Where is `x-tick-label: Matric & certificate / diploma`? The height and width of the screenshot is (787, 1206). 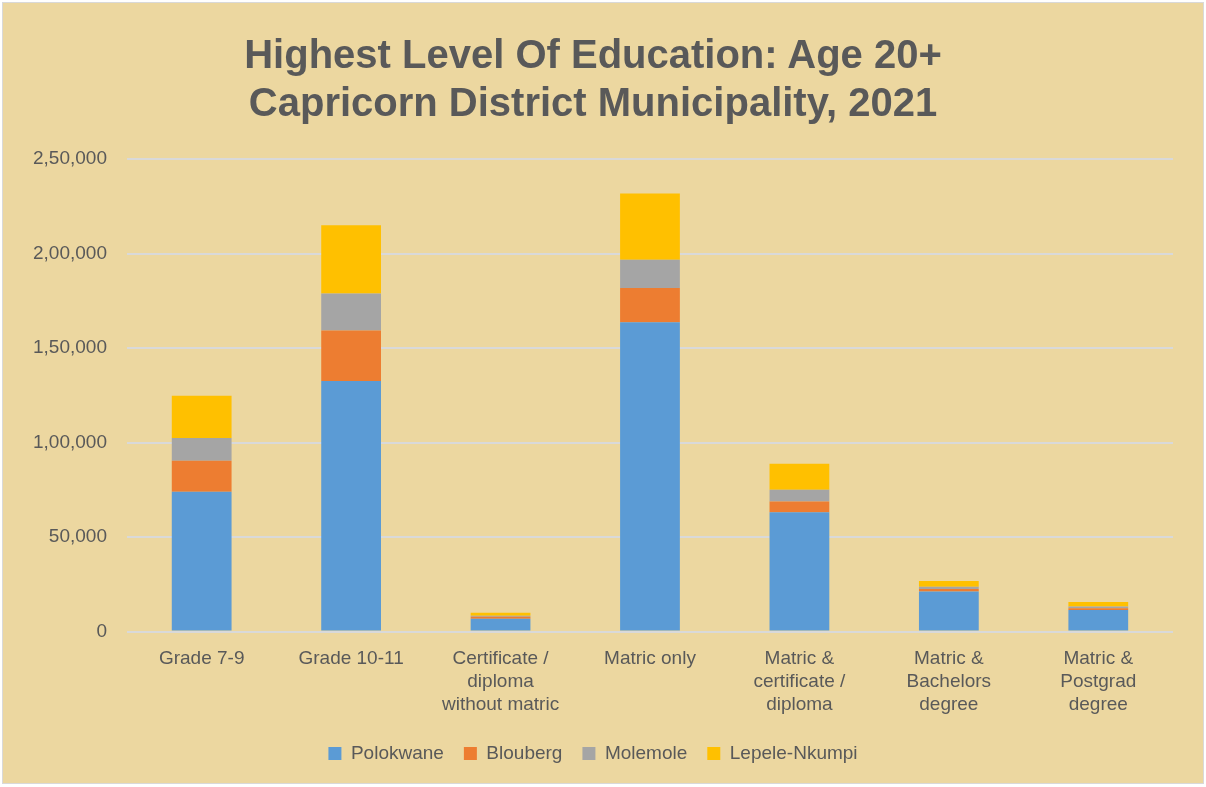 x-tick-label: Matric & certificate / diploma is located at coordinates (800, 680).